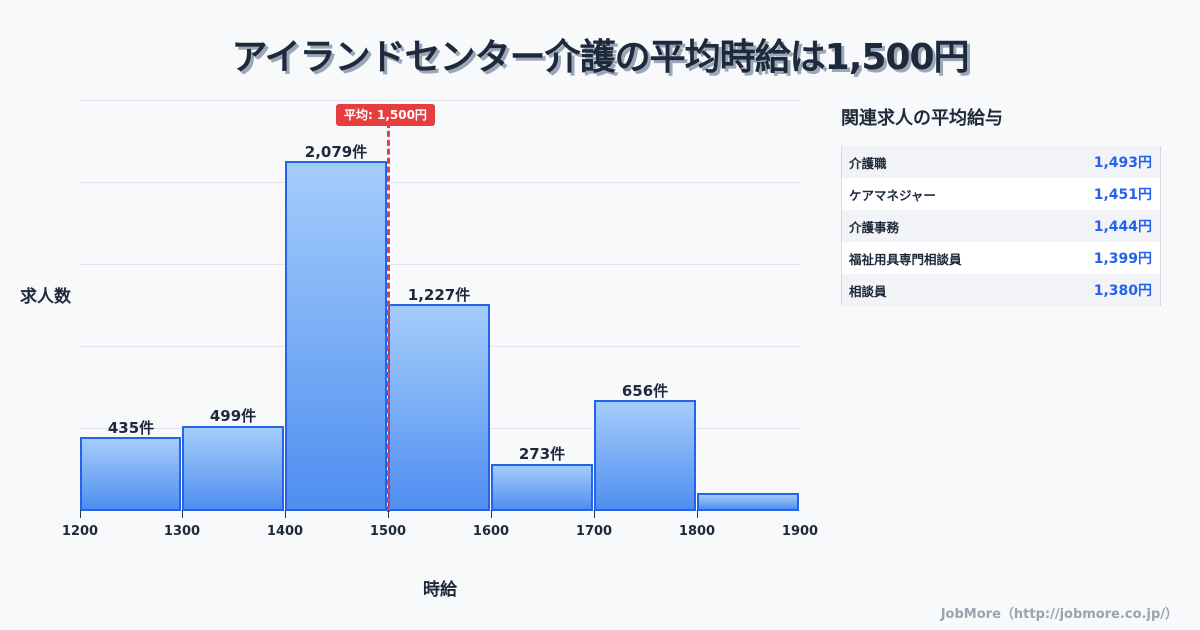 This screenshot has height=630, width=1200. What do you see at coordinates (1001, 194) in the screenshot?
I see `related-job-row: ケアマネジャー 1,451円` at bounding box center [1001, 194].